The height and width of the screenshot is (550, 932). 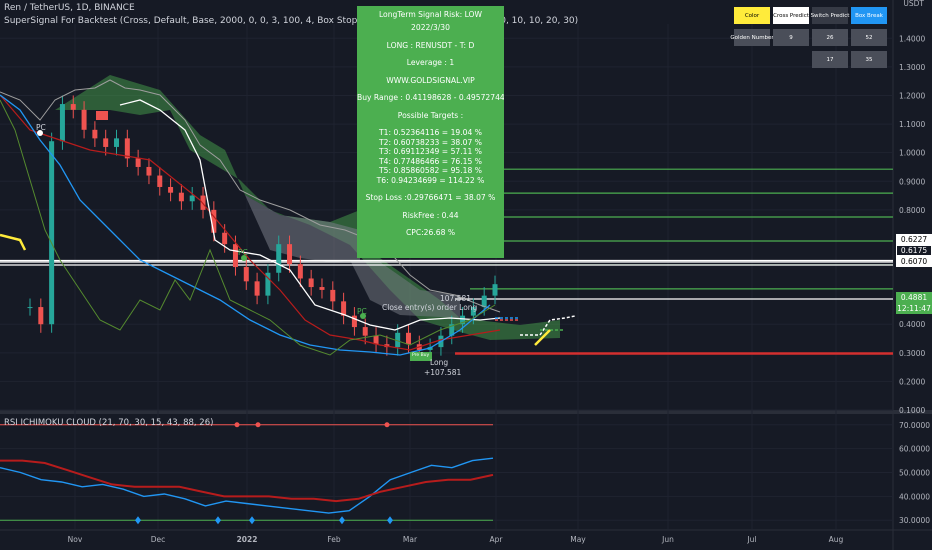 What do you see at coordinates (914, 239) in the screenshot?
I see `price-tag: 0.6227` at bounding box center [914, 239].